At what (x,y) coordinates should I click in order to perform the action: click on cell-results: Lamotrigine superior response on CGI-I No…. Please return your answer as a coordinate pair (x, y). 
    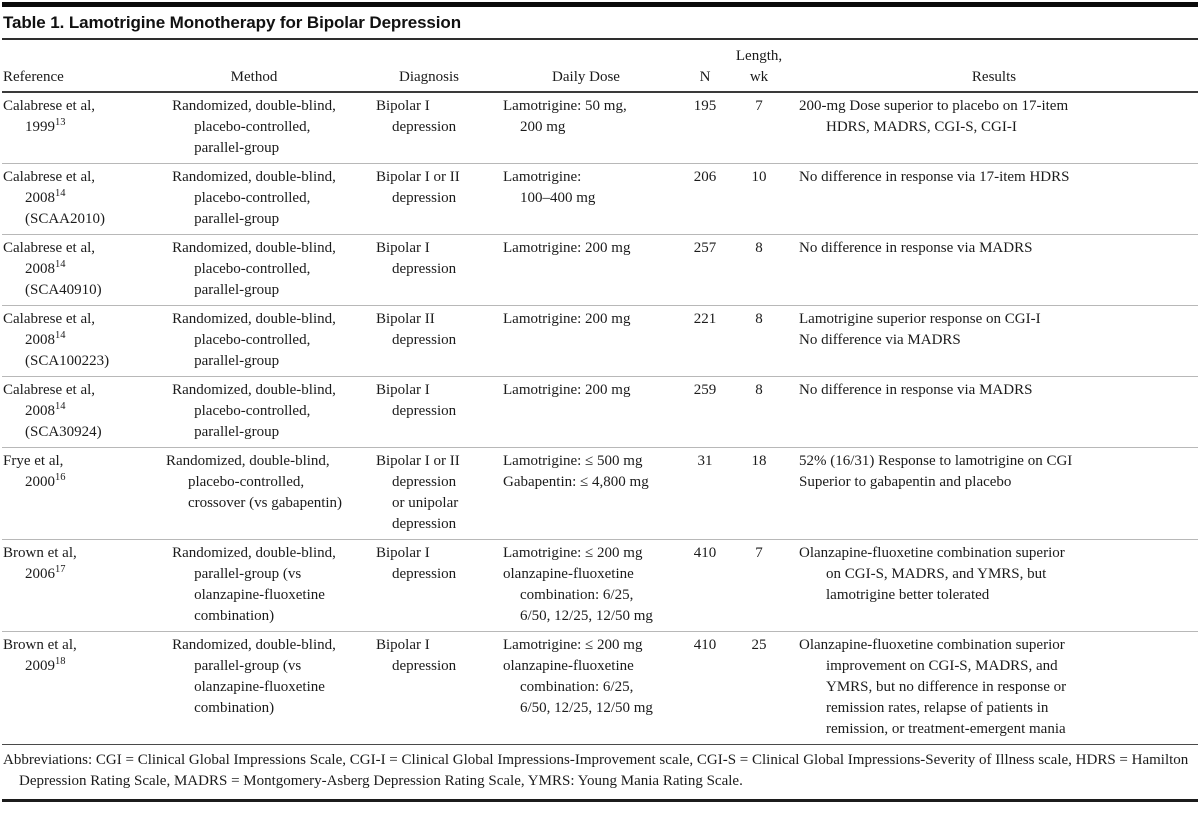
    Looking at the image, I should click on (994, 341).